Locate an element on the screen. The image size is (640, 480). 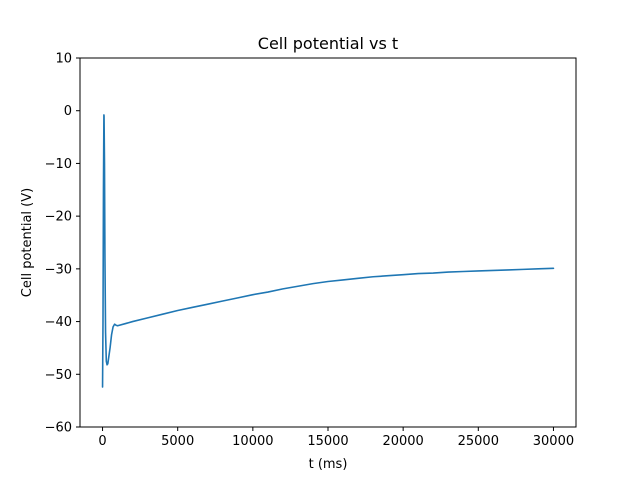
y-axis-ticks: −60 −50 −40 −30 −20 −10 0 10 is located at coordinates (62, 244).